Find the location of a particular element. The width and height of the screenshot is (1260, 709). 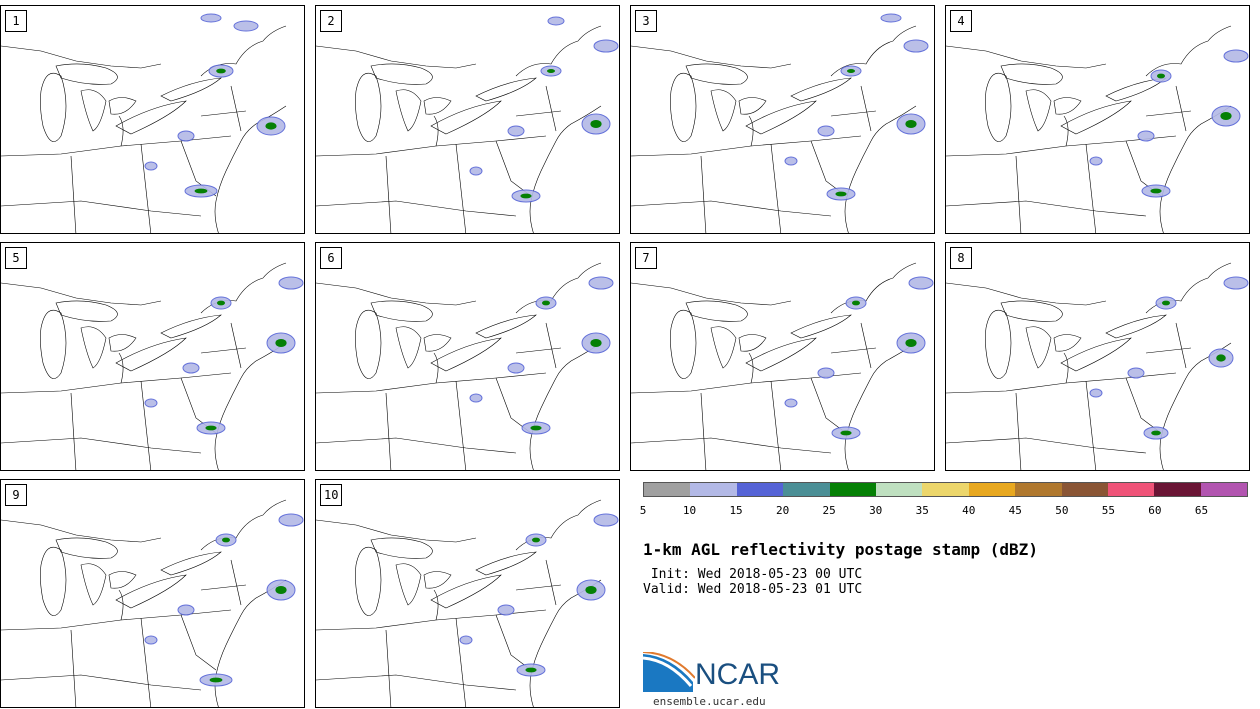

colorbar-tick-label: 45 is located at coordinates (1015, 510).